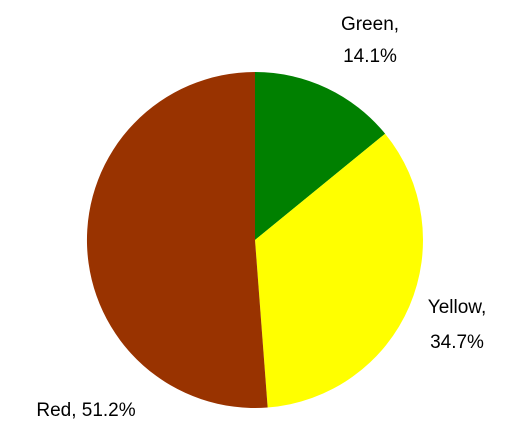 The width and height of the screenshot is (506, 423). I want to click on slice-value-yellow: 34.7%, so click(457, 342).